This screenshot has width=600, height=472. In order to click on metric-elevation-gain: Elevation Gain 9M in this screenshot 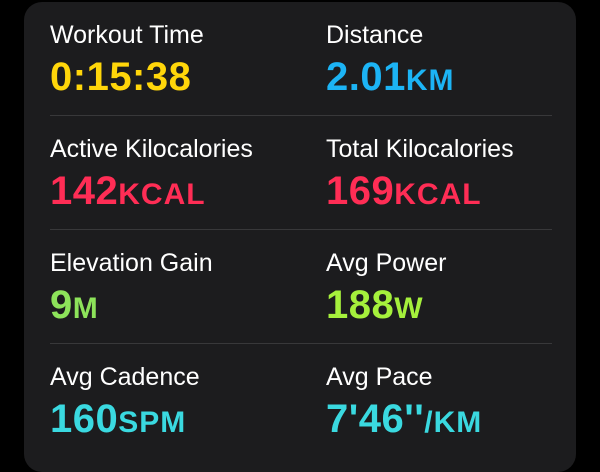, I will do `click(175, 289)`.